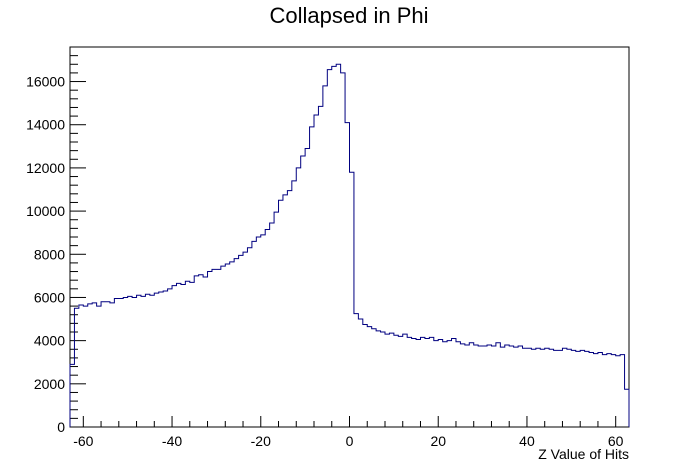 The height and width of the screenshot is (474, 698). What do you see at coordinates (172, 441) in the screenshot?
I see `x-tick-label: -40` at bounding box center [172, 441].